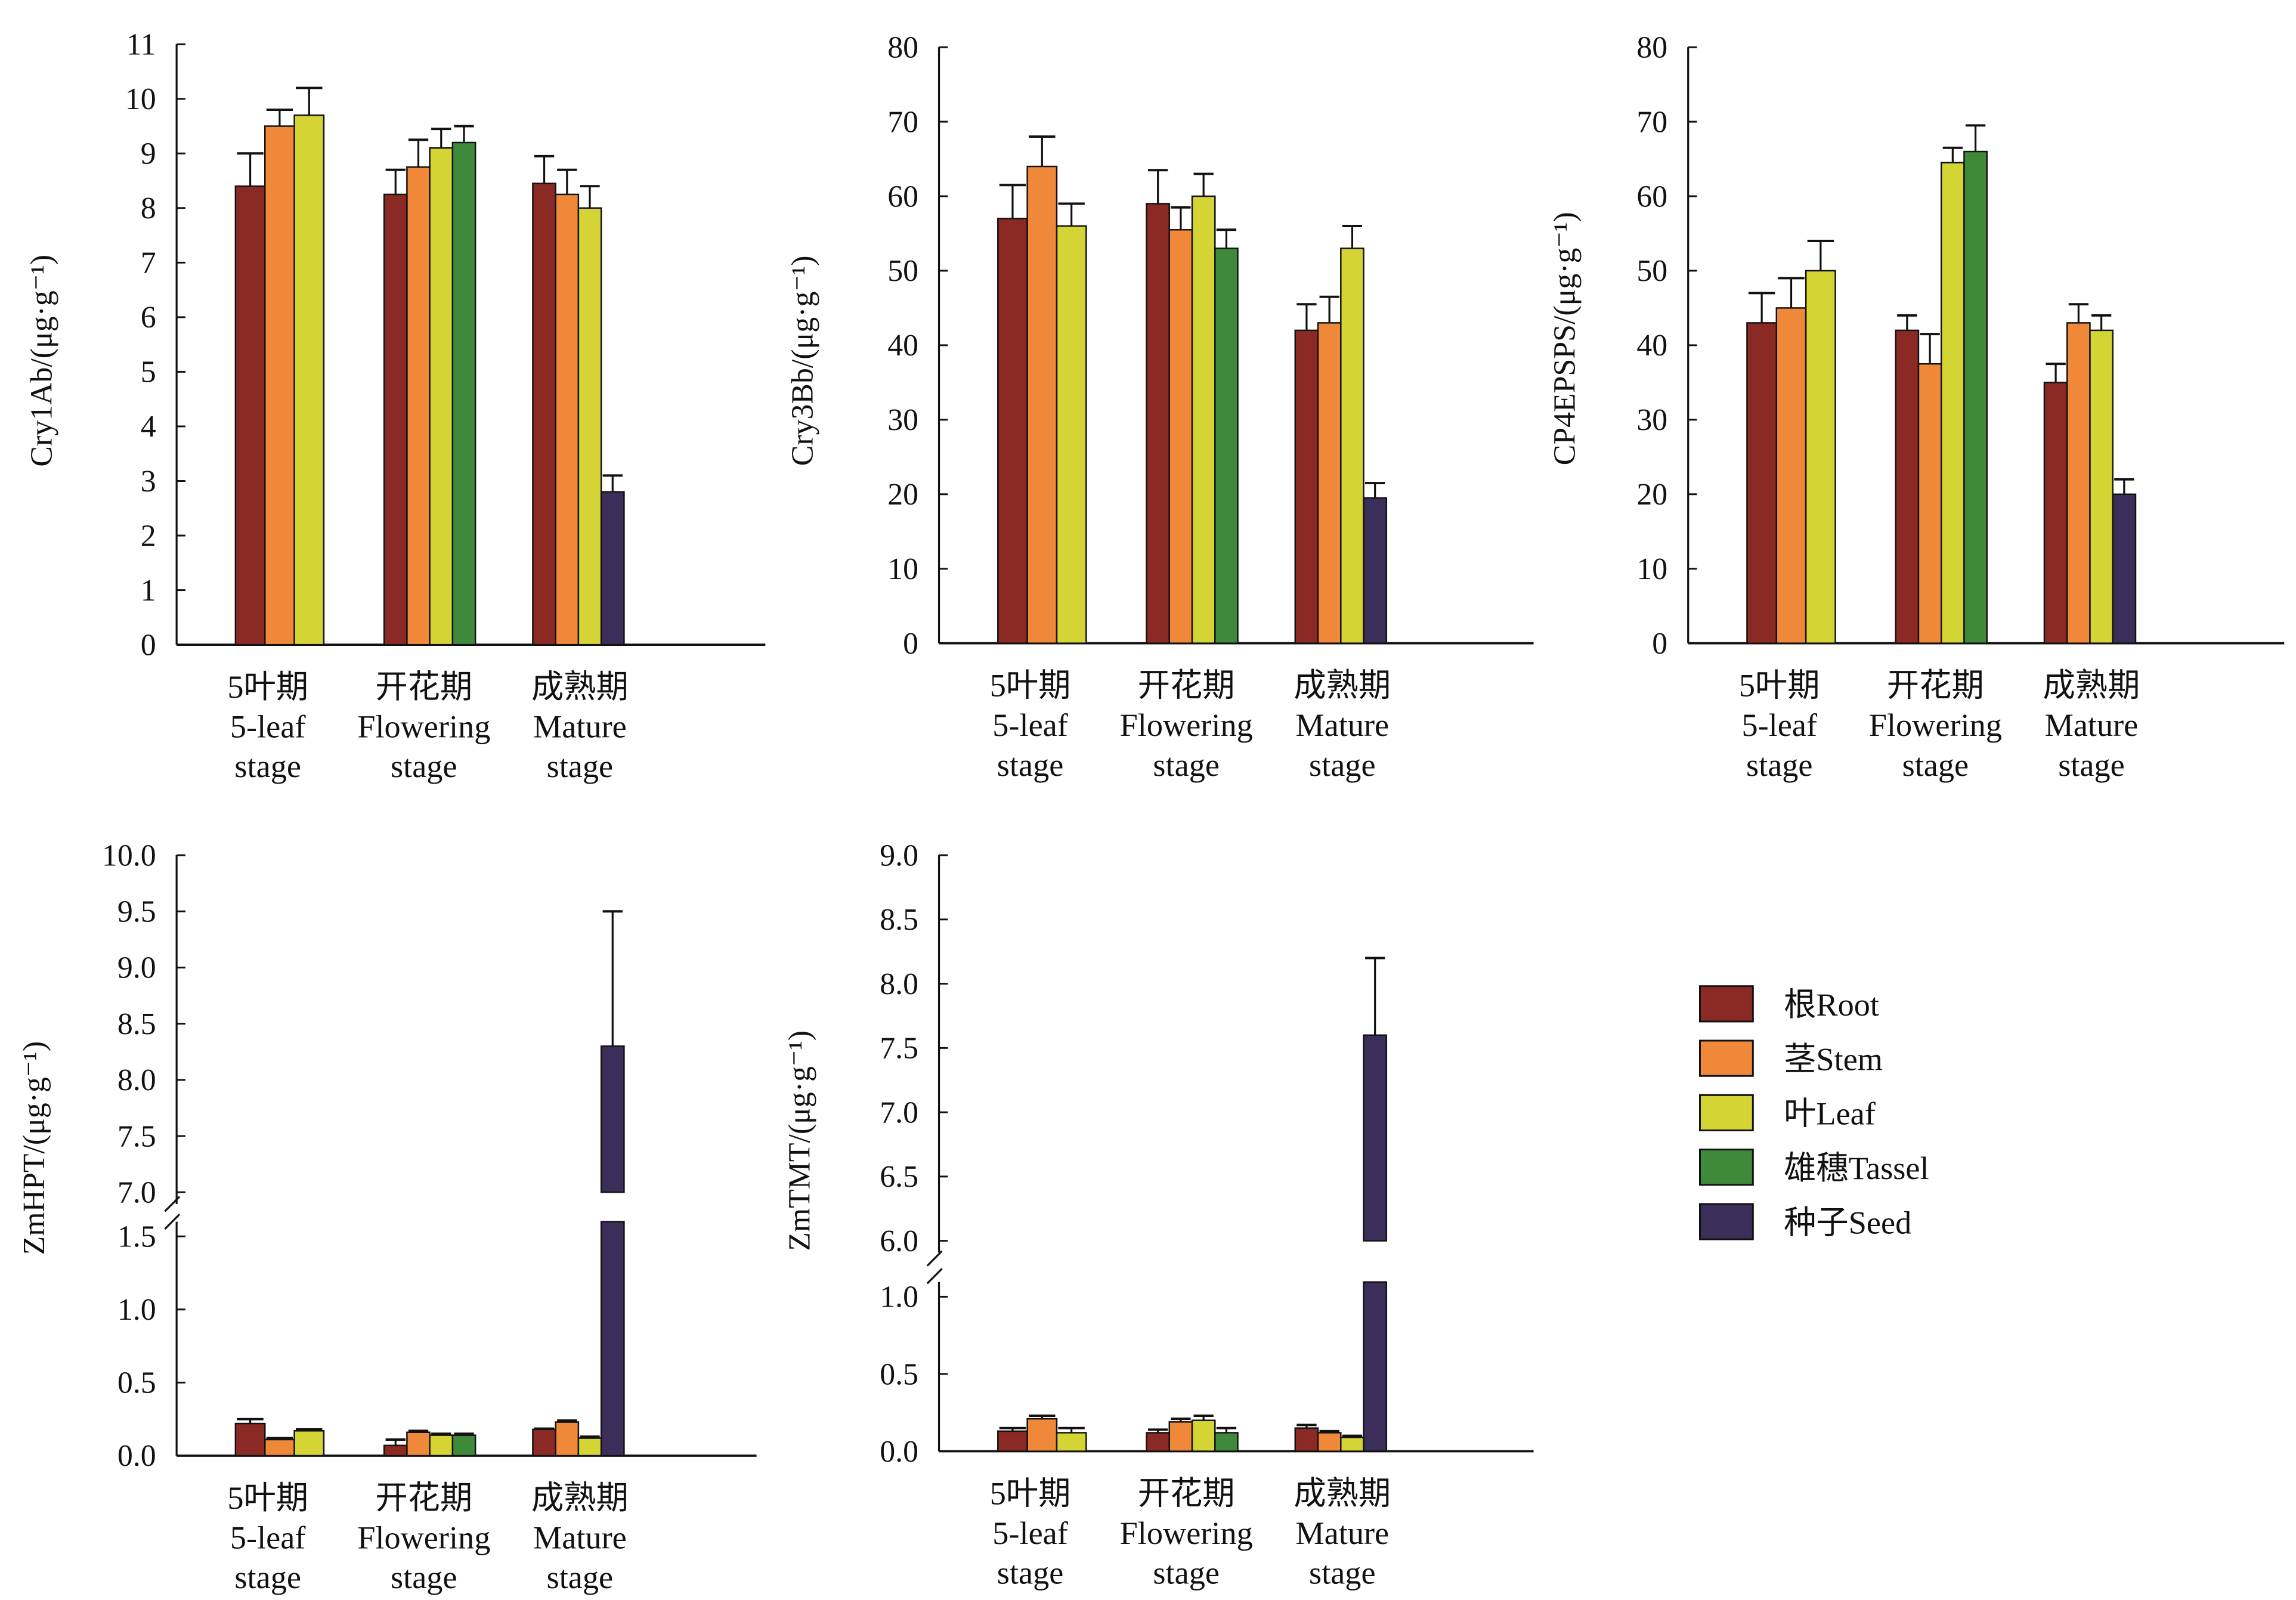 The width and height of the screenshot is (2296, 1600). Describe the element at coordinates (136, 1024) in the screenshot. I see `y-tick-label: 8.5` at that location.